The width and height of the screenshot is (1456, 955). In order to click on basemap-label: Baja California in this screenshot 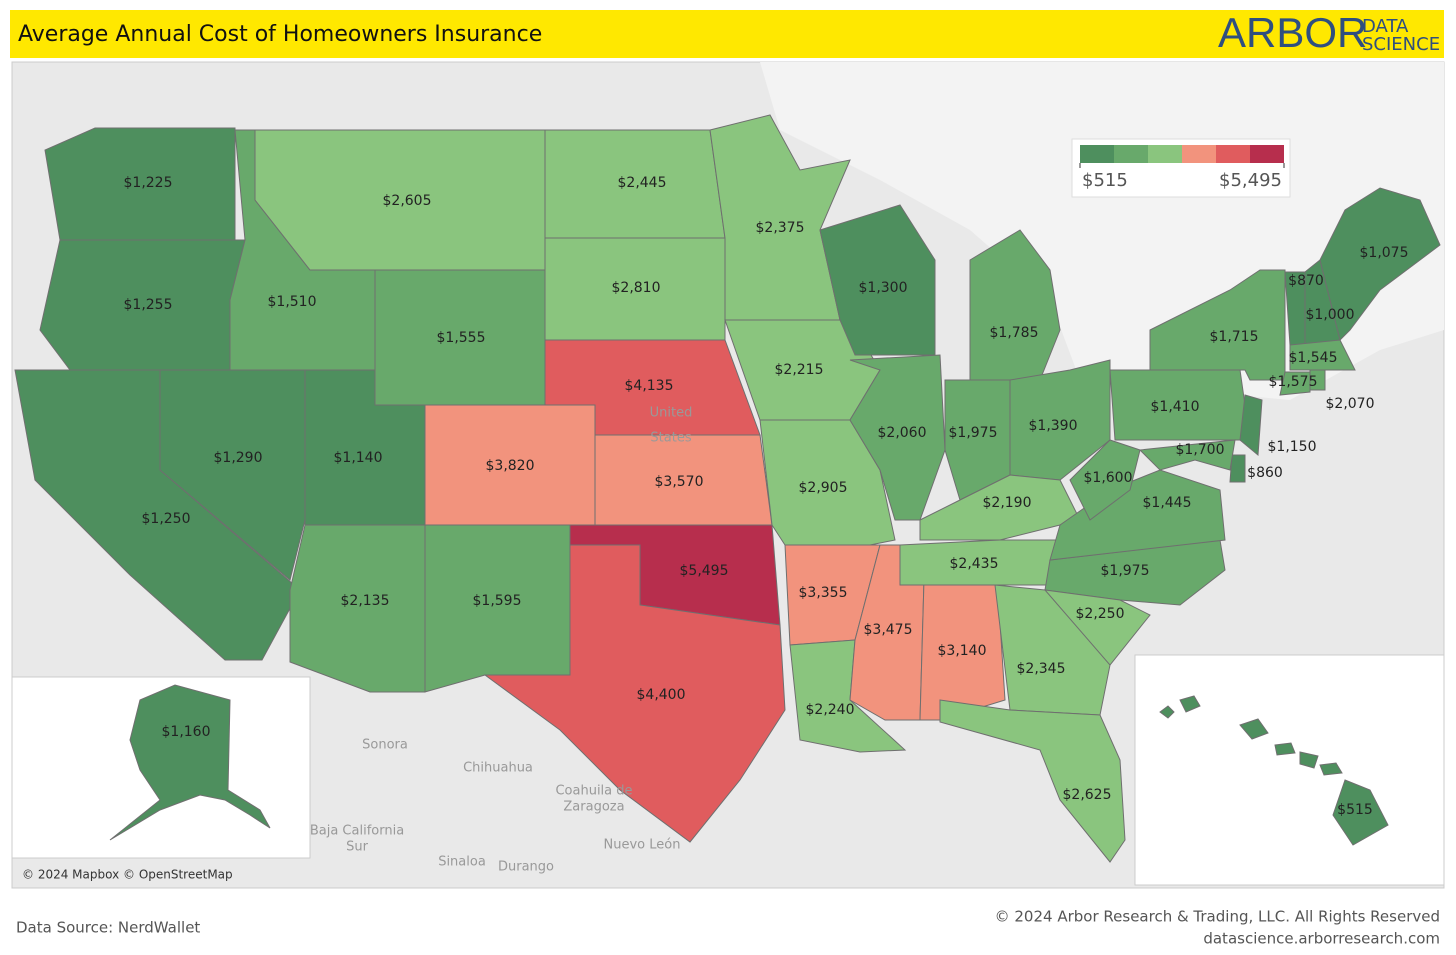, I will do `click(357, 831)`.